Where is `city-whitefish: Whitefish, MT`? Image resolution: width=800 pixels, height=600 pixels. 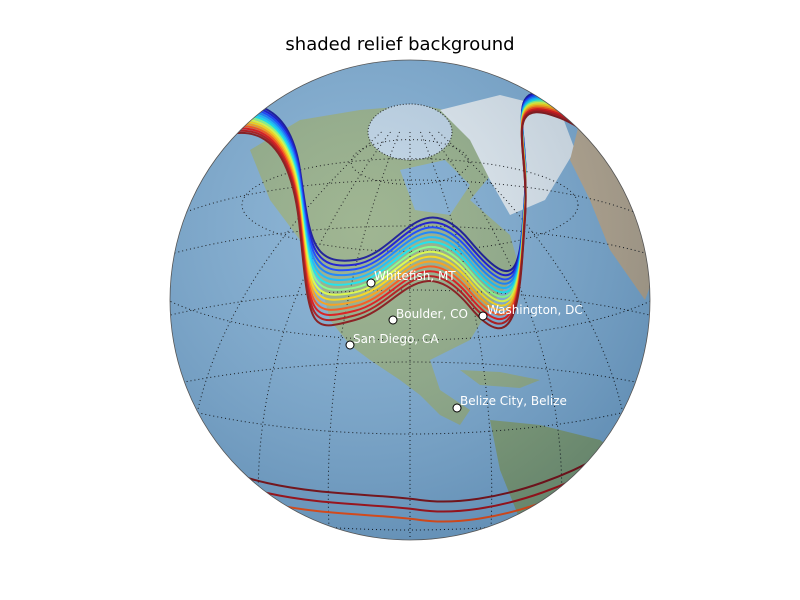 city-whitefish: Whitefish, MT is located at coordinates (411, 278).